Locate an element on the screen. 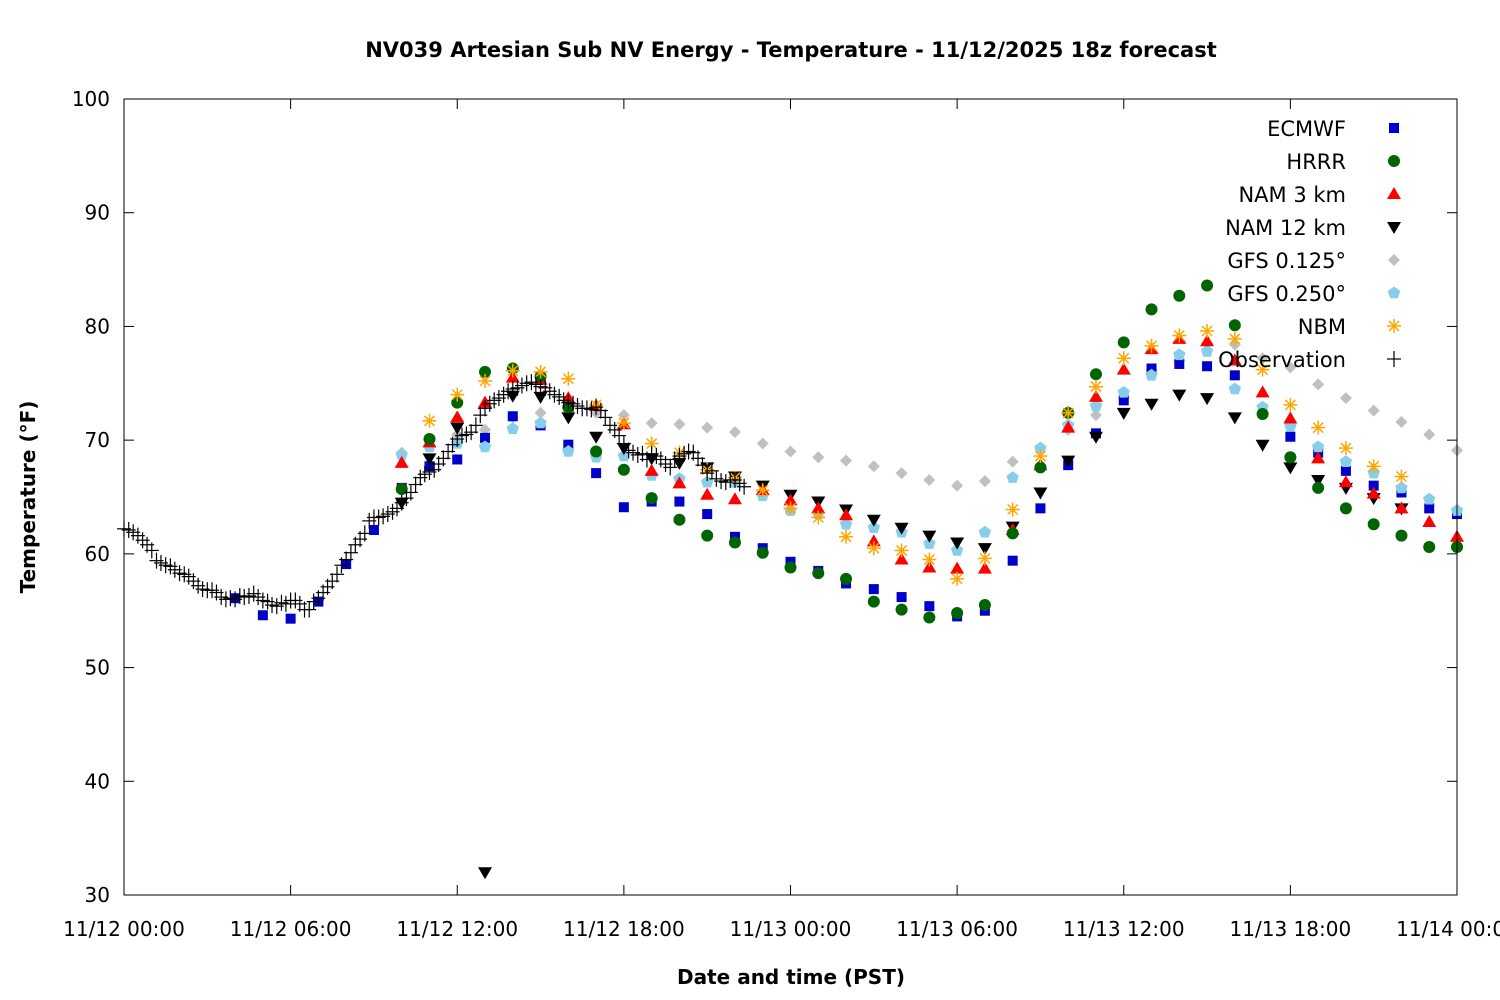  y-axis-label: Temperature (°F) is located at coordinates (28, 497).